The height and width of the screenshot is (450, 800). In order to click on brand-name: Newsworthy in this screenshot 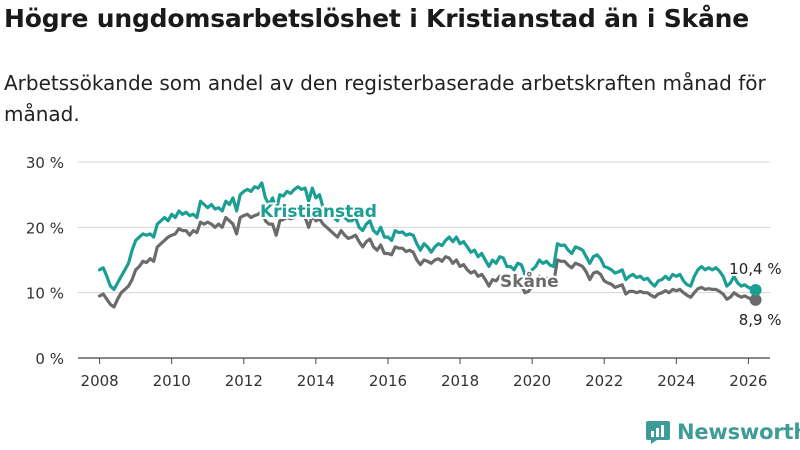, I will do `click(738, 432)`.